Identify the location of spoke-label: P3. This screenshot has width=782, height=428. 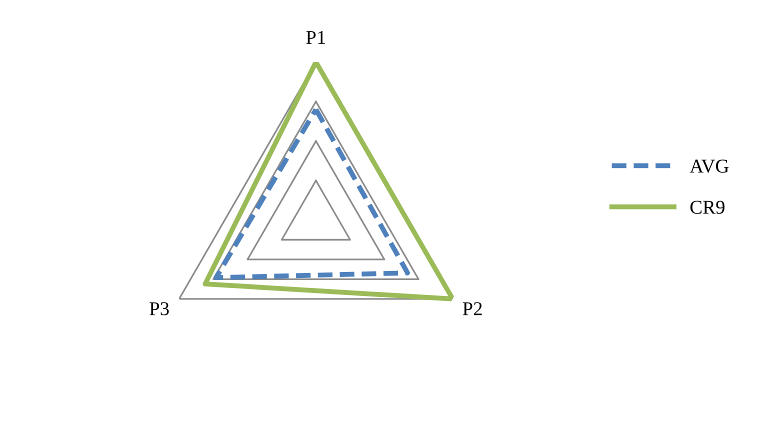
(159, 309).